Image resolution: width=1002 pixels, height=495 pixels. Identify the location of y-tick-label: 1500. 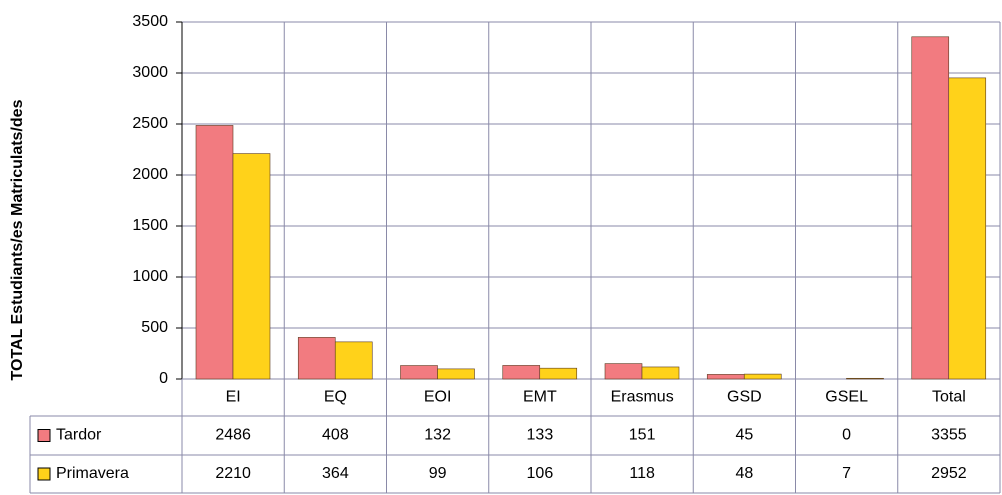
(150, 225).